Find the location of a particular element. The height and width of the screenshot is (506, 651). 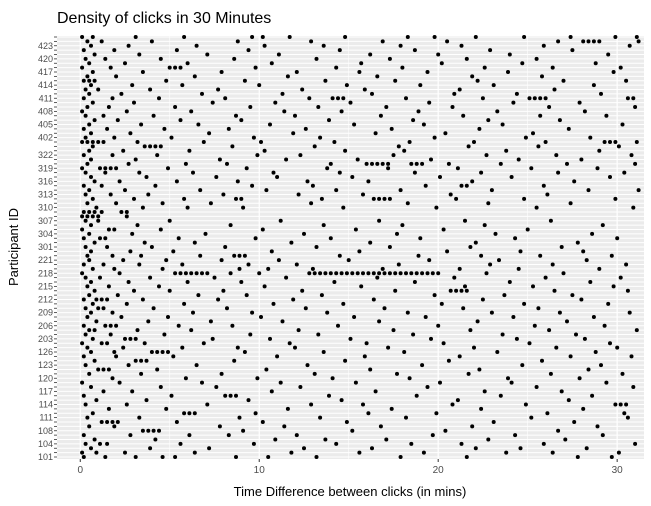

y-tick-label: 123 is located at coordinates (45, 365).